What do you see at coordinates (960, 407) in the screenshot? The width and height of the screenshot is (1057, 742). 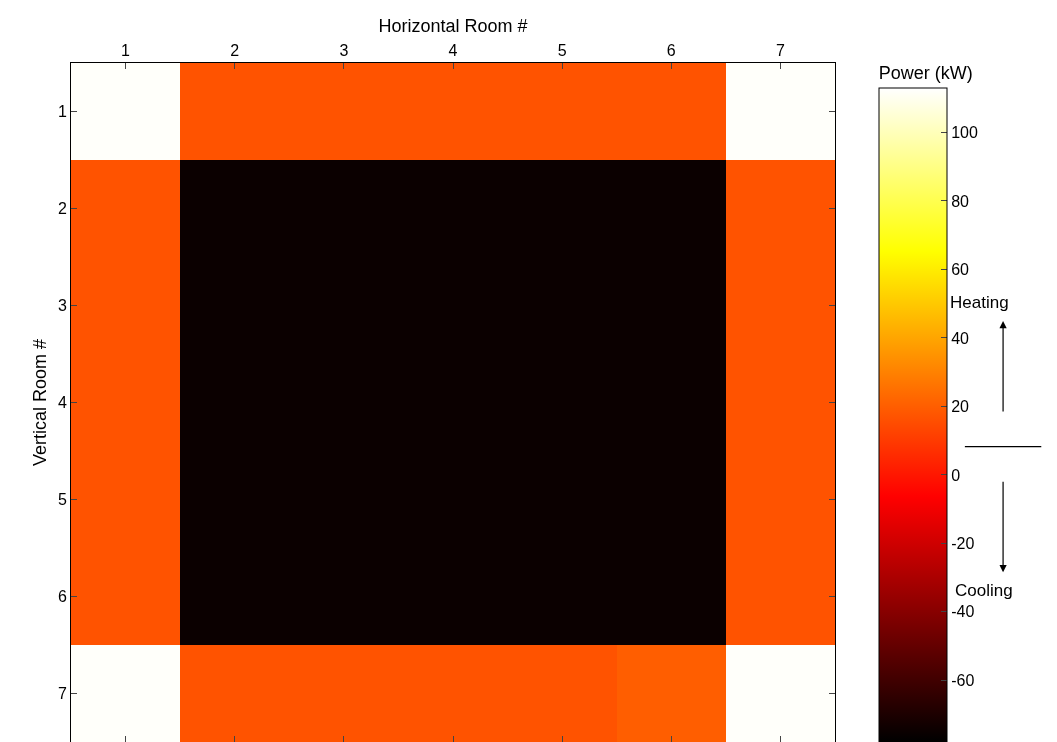 I see `color-bar-label: 20` at bounding box center [960, 407].